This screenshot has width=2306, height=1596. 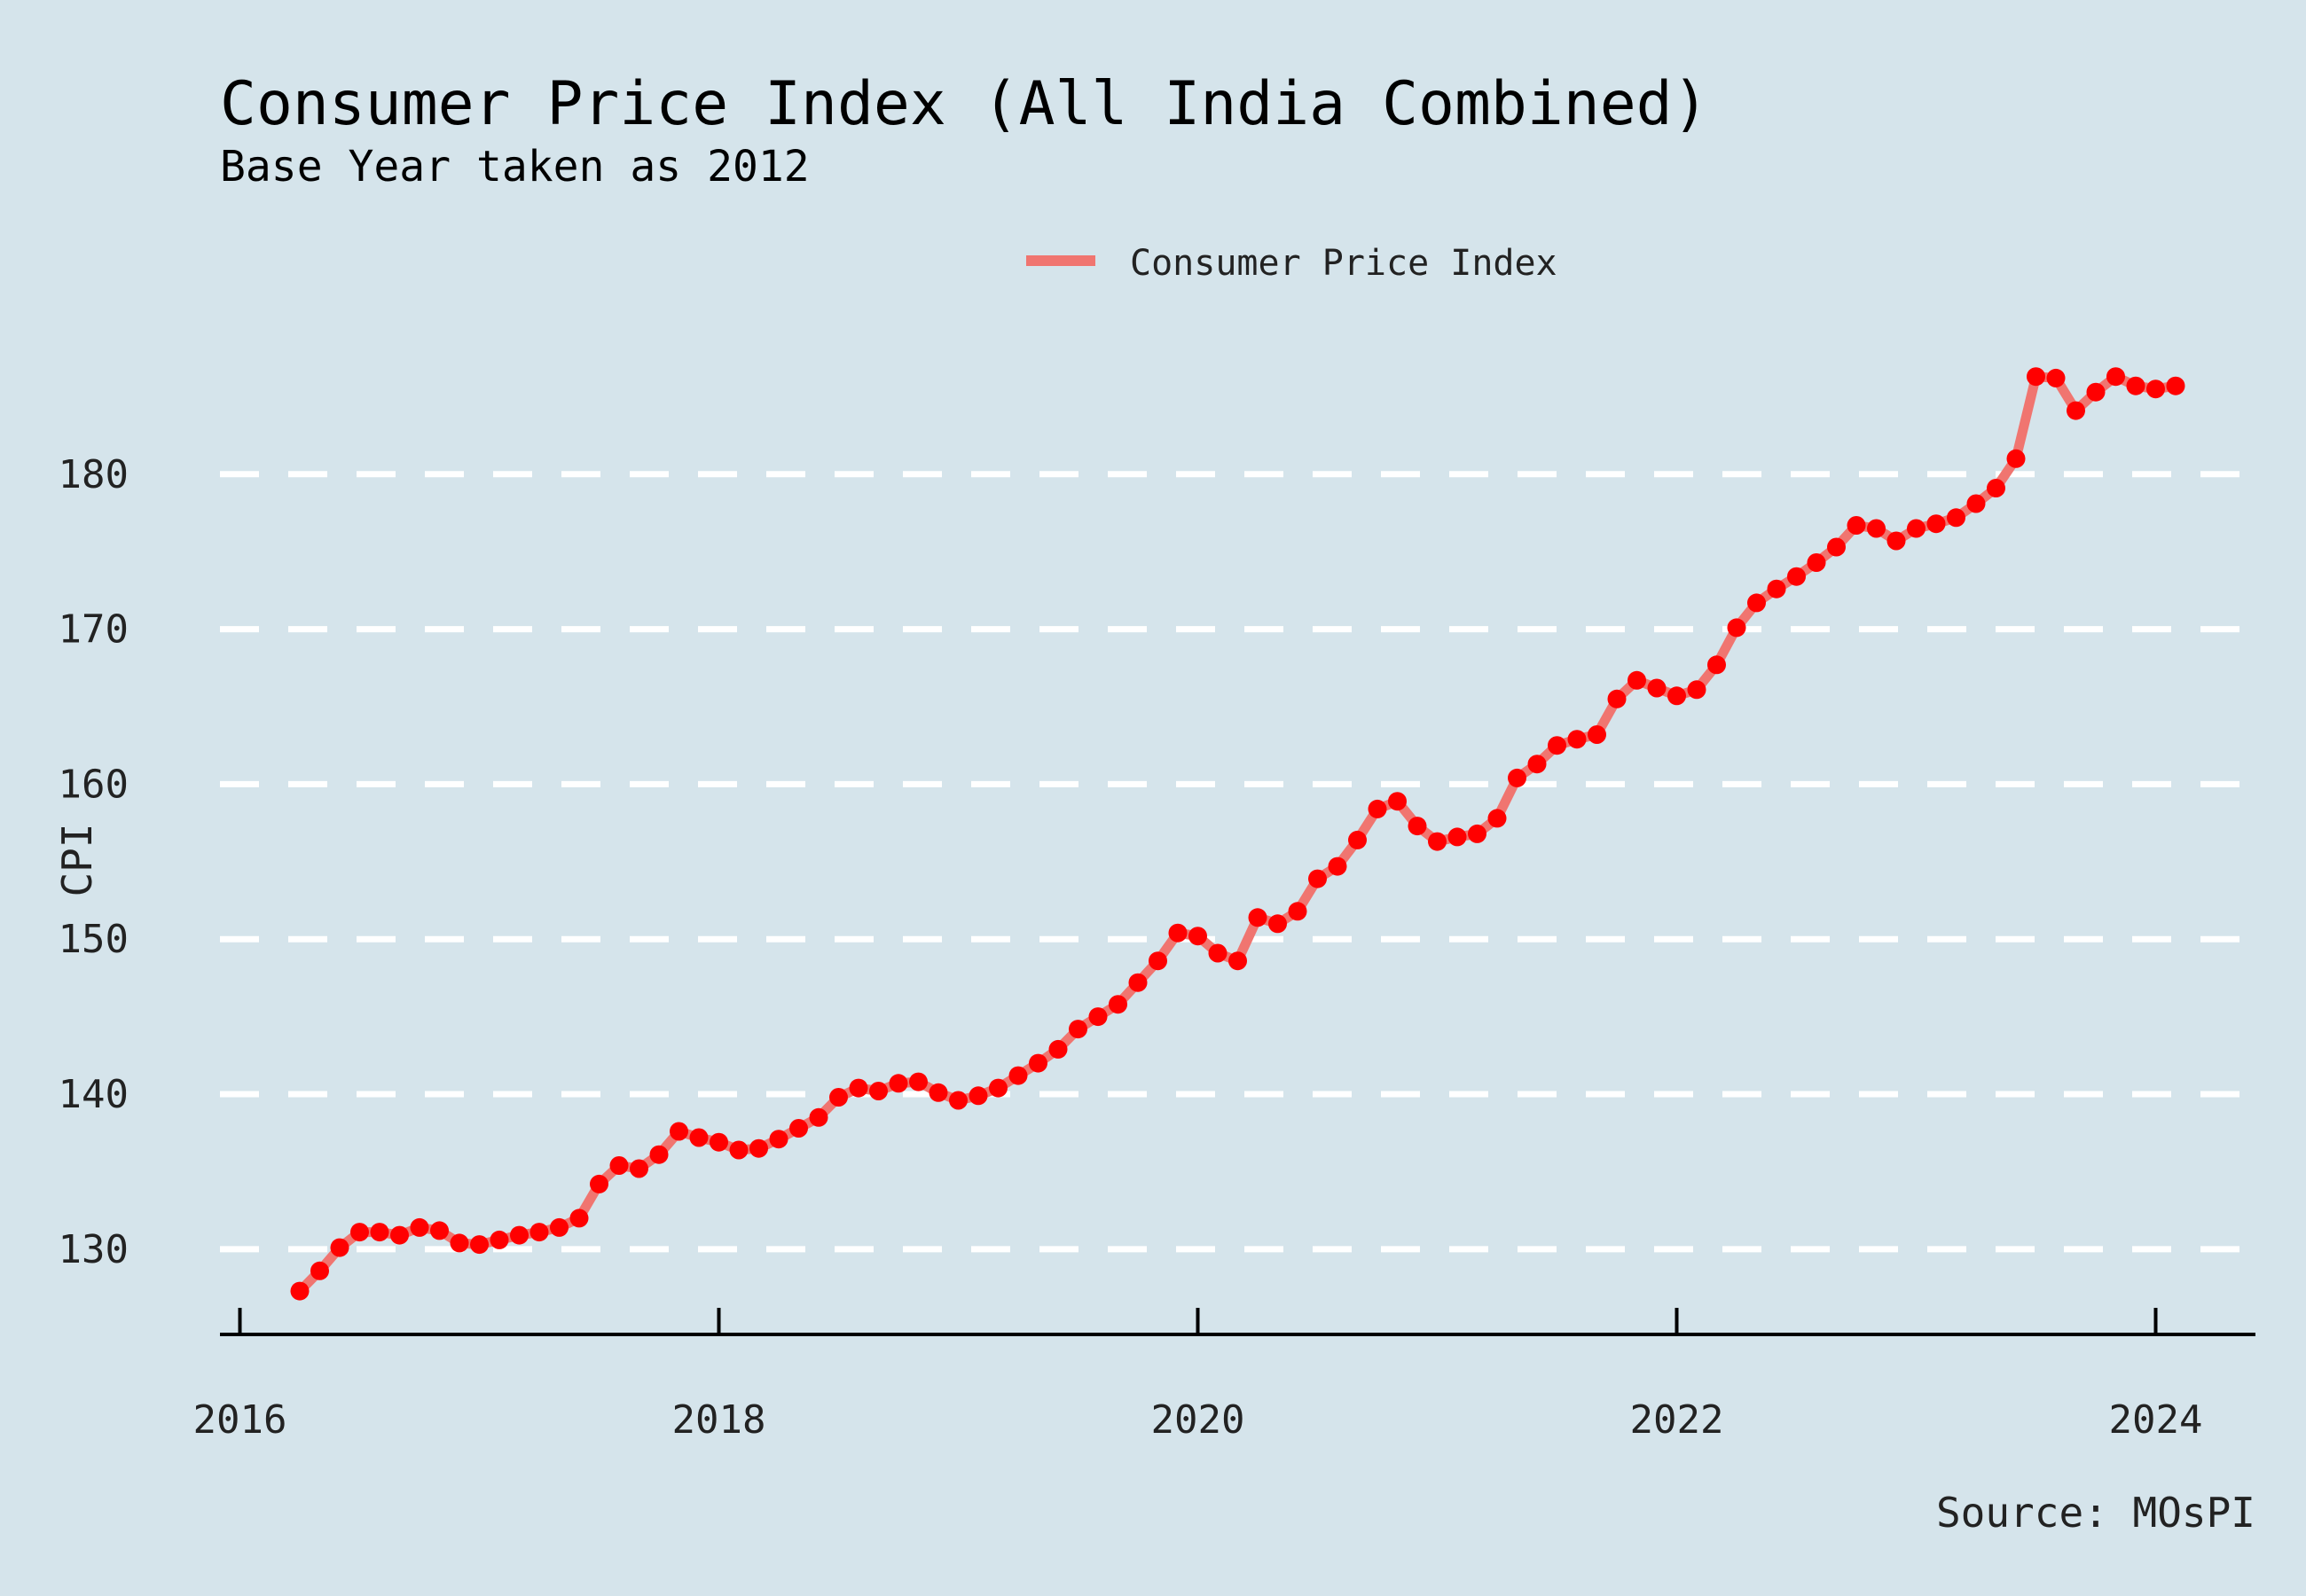 What do you see at coordinates (94, 784) in the screenshot?
I see `y-tick-label-160: 160` at bounding box center [94, 784].